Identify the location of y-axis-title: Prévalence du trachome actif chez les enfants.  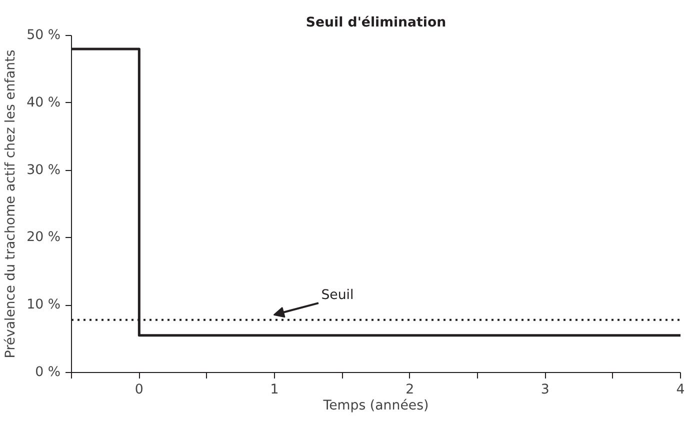
(11, 204).